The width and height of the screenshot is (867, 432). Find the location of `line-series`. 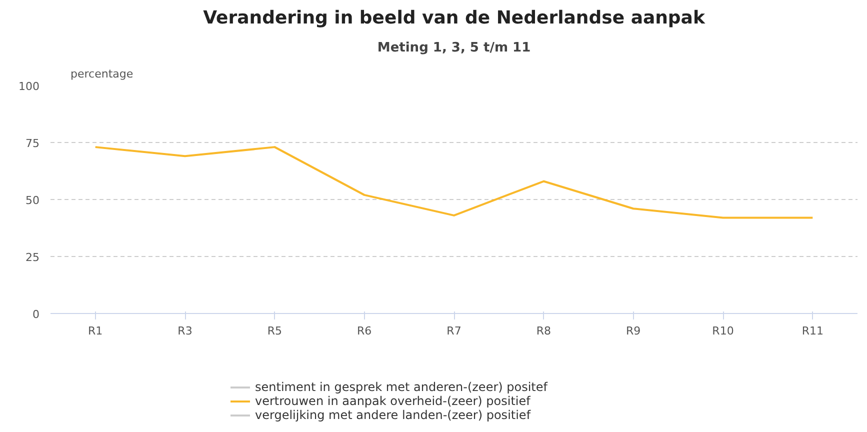

line-series is located at coordinates (454, 182).